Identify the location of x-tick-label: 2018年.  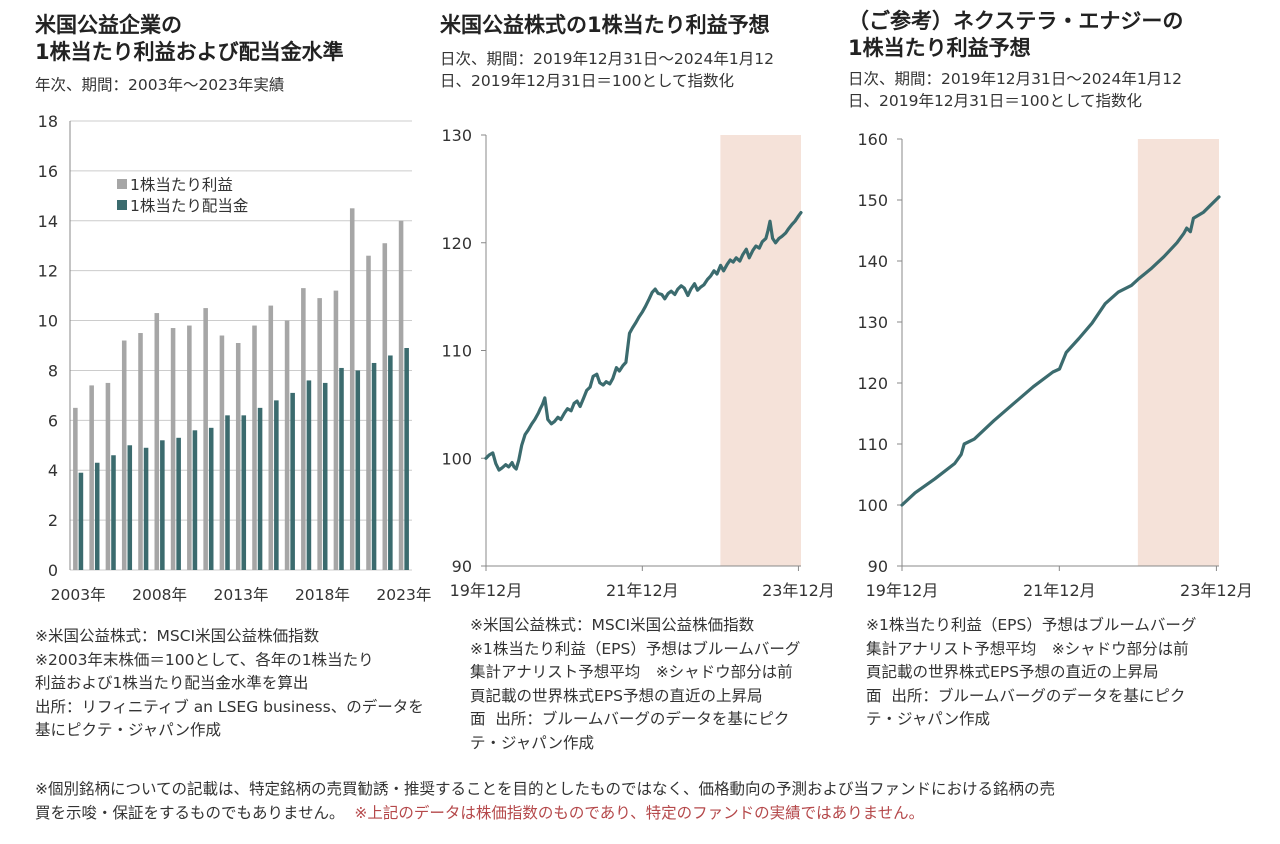
(322, 595).